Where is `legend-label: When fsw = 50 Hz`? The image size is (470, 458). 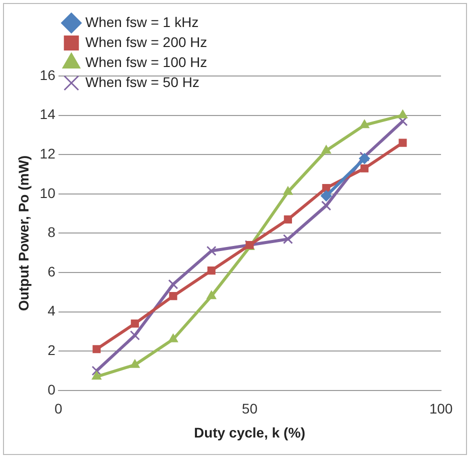 legend-label: When fsw = 50 Hz is located at coordinates (142, 82).